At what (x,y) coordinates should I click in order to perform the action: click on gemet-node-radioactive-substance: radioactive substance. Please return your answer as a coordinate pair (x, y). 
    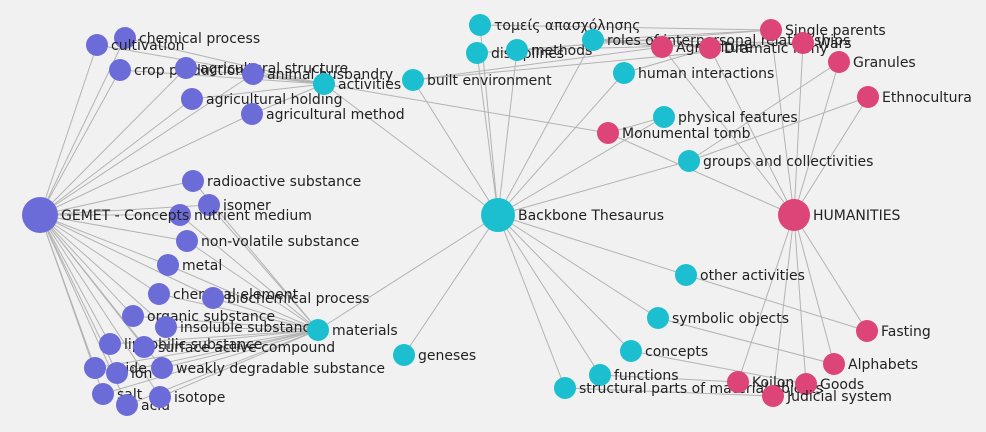
    Looking at the image, I should click on (271, 181).